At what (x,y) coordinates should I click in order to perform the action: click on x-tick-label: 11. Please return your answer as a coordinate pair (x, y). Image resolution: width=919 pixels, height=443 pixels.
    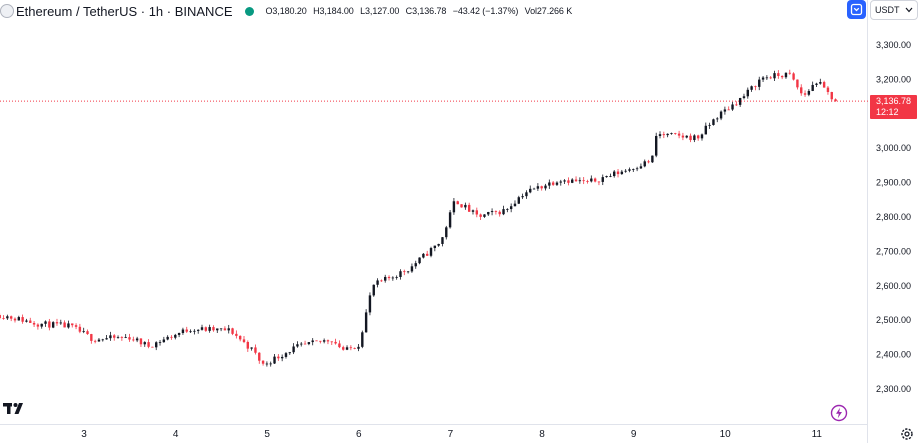
    Looking at the image, I should click on (817, 434).